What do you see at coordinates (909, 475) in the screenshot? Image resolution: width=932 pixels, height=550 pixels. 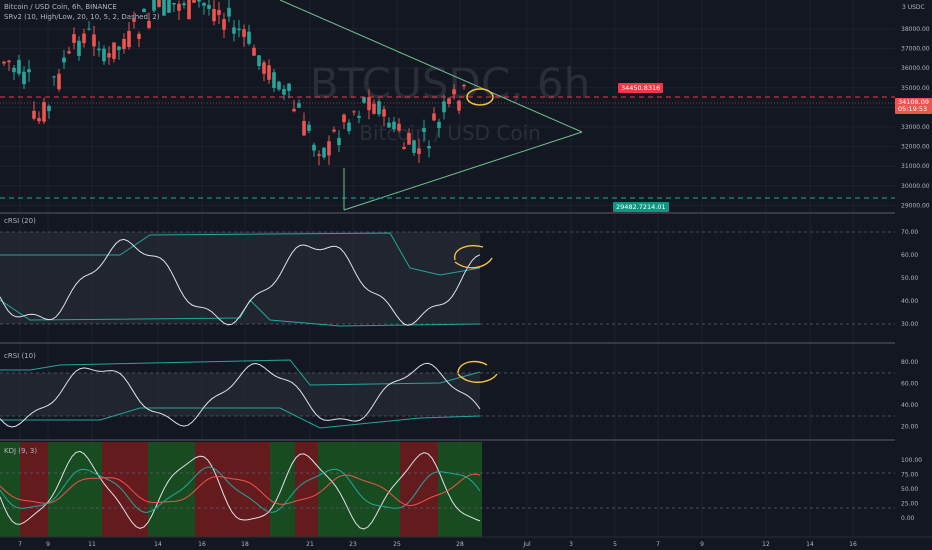 I see `pane-tick-label: 75.00` at bounding box center [909, 475].